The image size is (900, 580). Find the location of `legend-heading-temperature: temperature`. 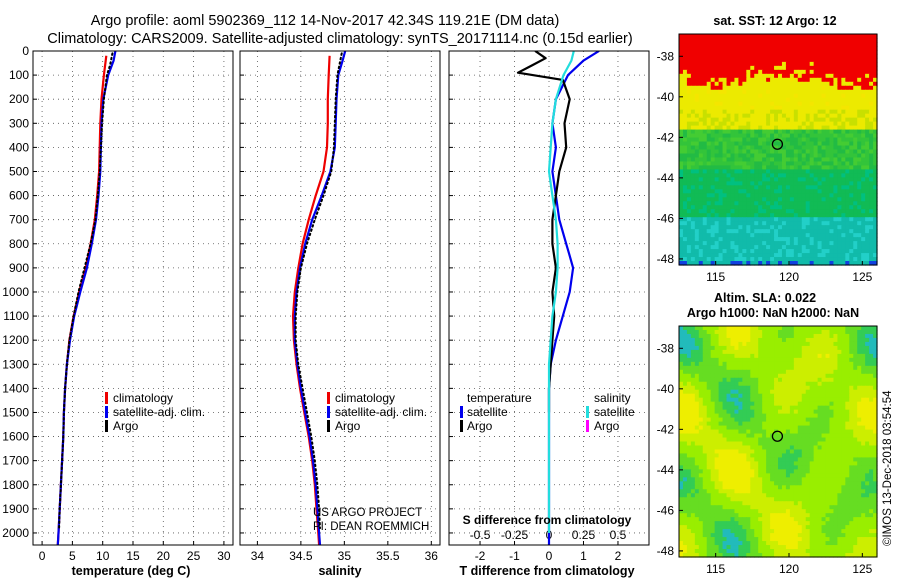

legend-heading-temperature: temperature is located at coordinates (499, 398).